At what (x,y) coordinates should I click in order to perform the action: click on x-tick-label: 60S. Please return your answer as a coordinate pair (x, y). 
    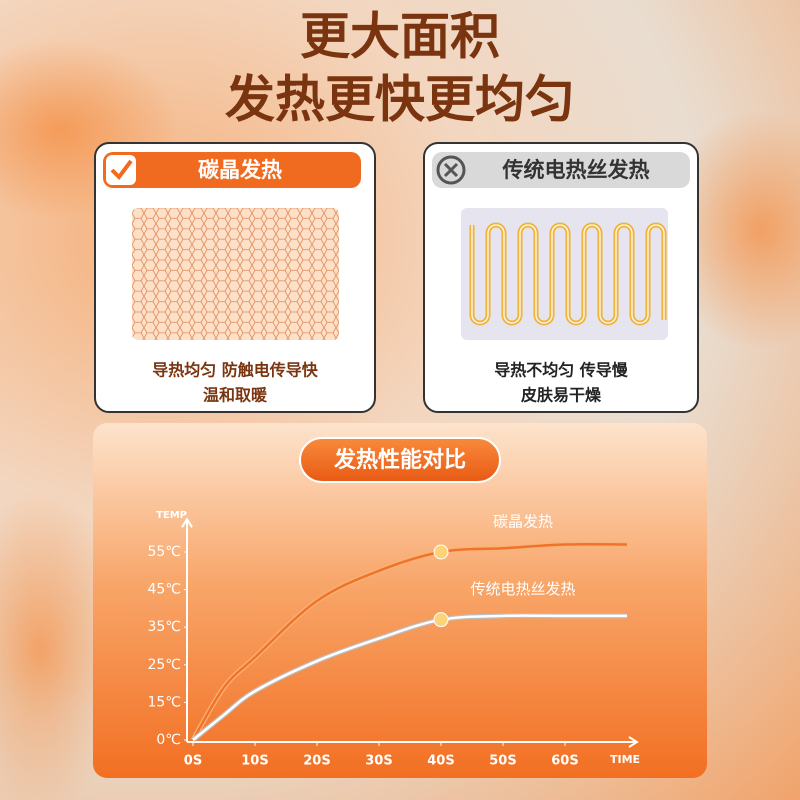
    Looking at the image, I should click on (564, 761).